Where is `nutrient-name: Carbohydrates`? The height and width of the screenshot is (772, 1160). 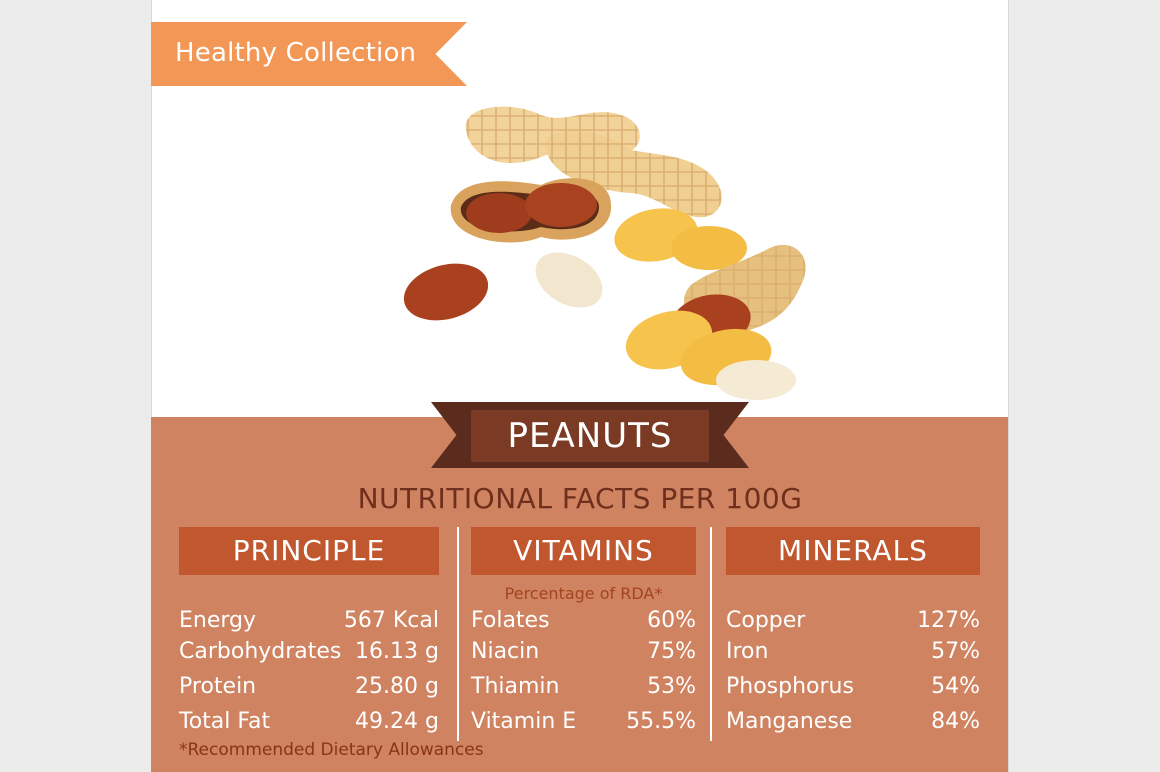 nutrient-name: Carbohydrates is located at coordinates (260, 651).